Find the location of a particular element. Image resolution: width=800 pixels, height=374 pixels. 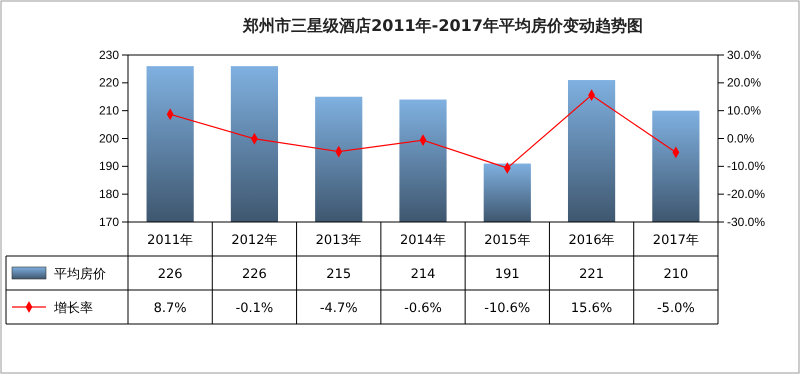

data-label: -5.0% is located at coordinates (676, 308).